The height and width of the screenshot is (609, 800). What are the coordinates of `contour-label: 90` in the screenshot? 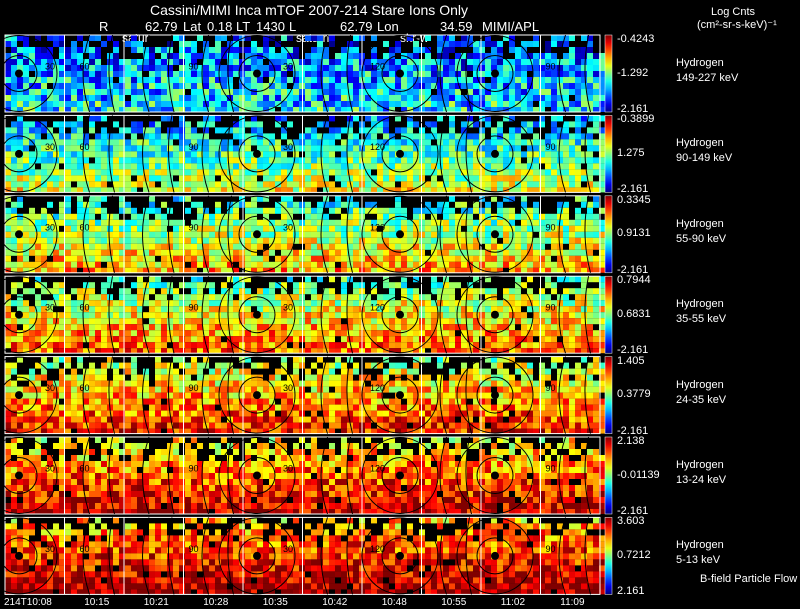 It's located at (551, 308).